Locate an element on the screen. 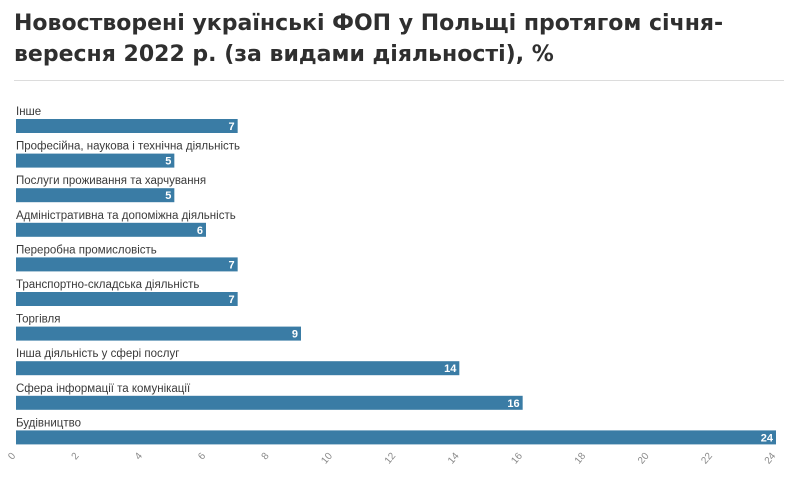 Image resolution: width=796 pixels, height=477 pixels. x-tick-label: 4 is located at coordinates (139, 457).